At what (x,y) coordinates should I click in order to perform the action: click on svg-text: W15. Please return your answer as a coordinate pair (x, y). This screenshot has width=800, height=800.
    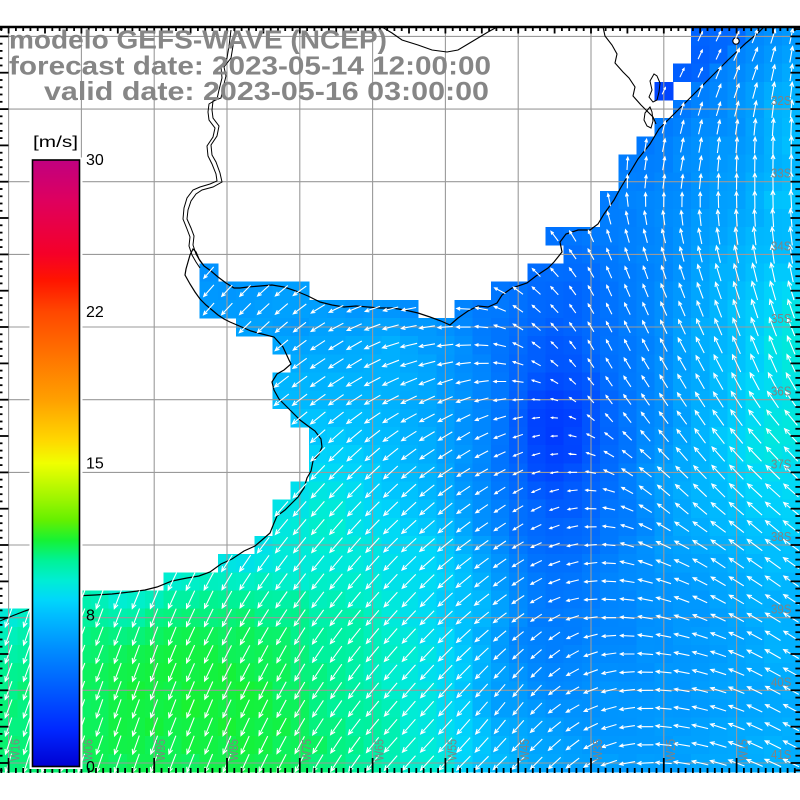
    Looking at the image, I should click on (744, 750).